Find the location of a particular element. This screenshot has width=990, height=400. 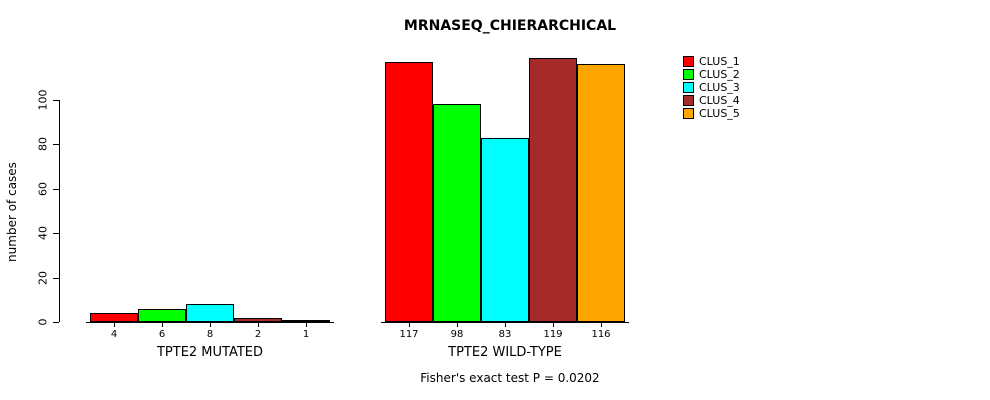

y-axis-line is located at coordinates (59, 211).